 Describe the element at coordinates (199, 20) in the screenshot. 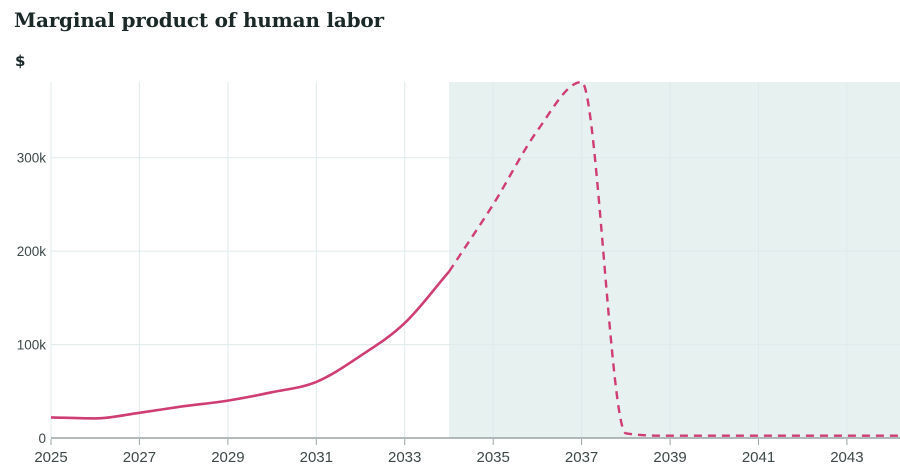

I see `chart-title: Marginal product of human labor` at that location.